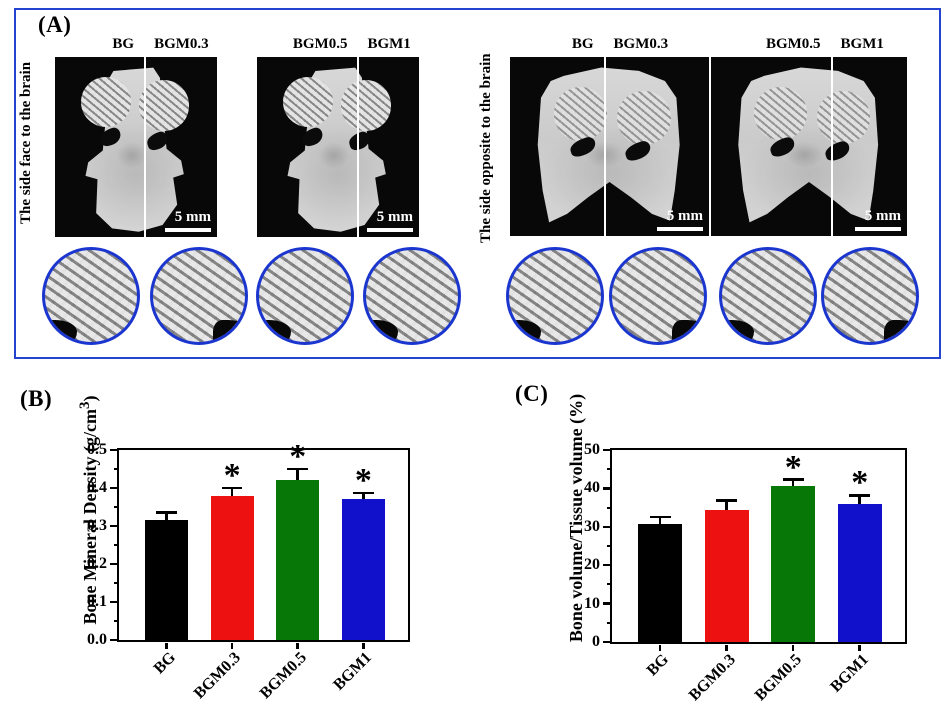 This screenshot has height=709, width=948. Describe the element at coordinates (486, 148) in the screenshot. I see `side-label-opposite-to-brain: The side opposite to the brain` at that location.